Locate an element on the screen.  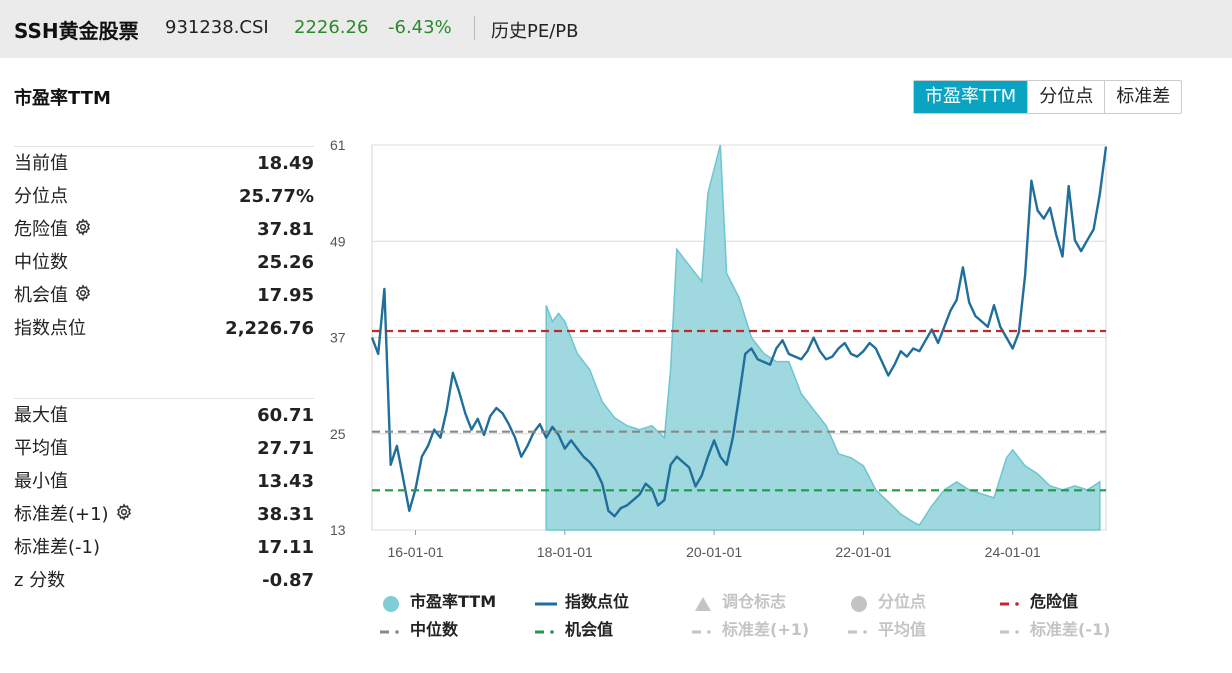
stat-value: 38.31 is located at coordinates (285, 514).